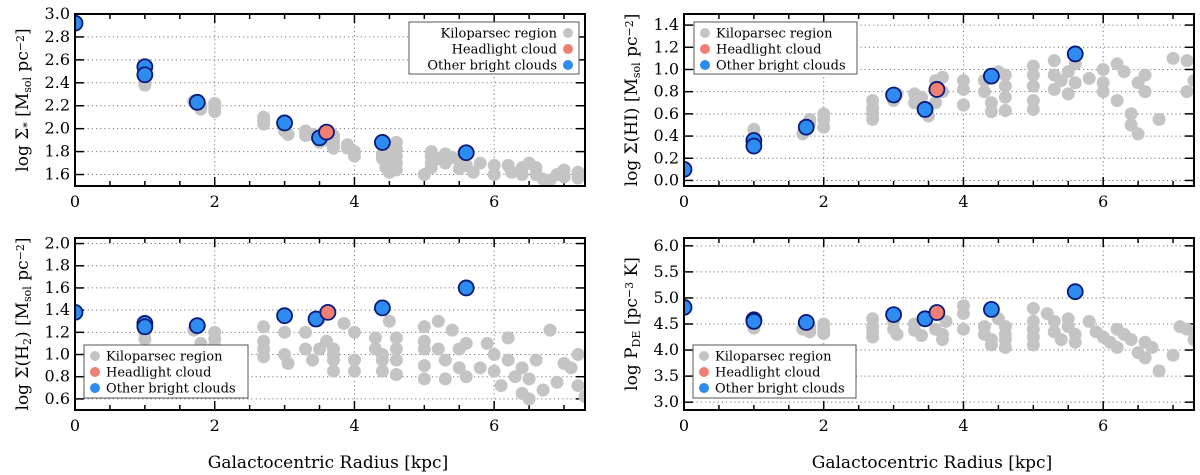 The width and height of the screenshot is (1200, 475). I want to click on y-tick-label: 6.0, so click(666, 245).